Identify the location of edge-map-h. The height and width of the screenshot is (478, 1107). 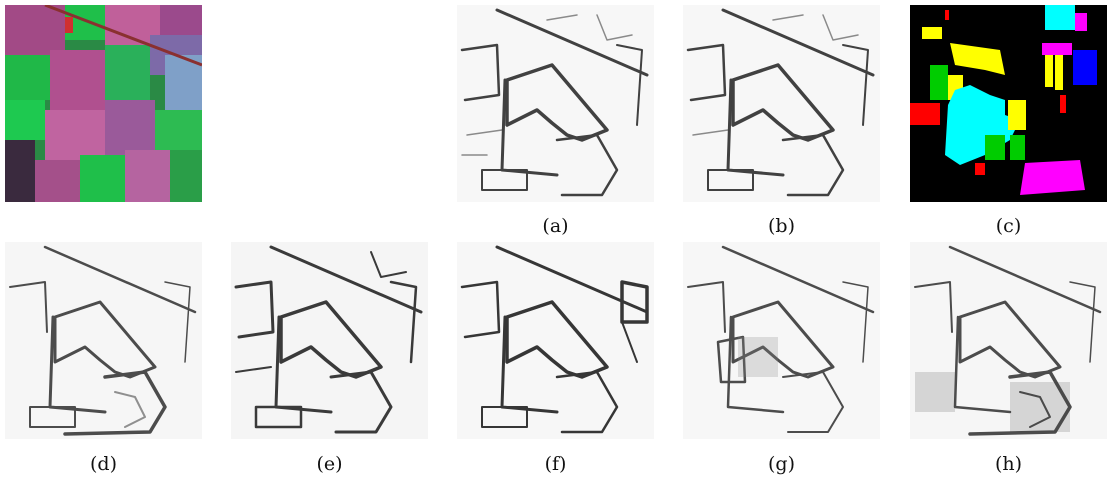
(1008, 340).